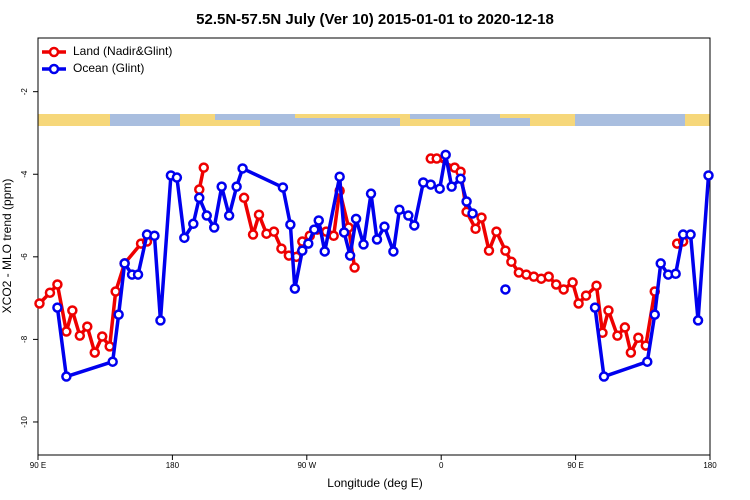 The height and width of the screenshot is (500, 750). What do you see at coordinates (24, 174) in the screenshot?
I see `y-tick-label: -4` at bounding box center [24, 174].